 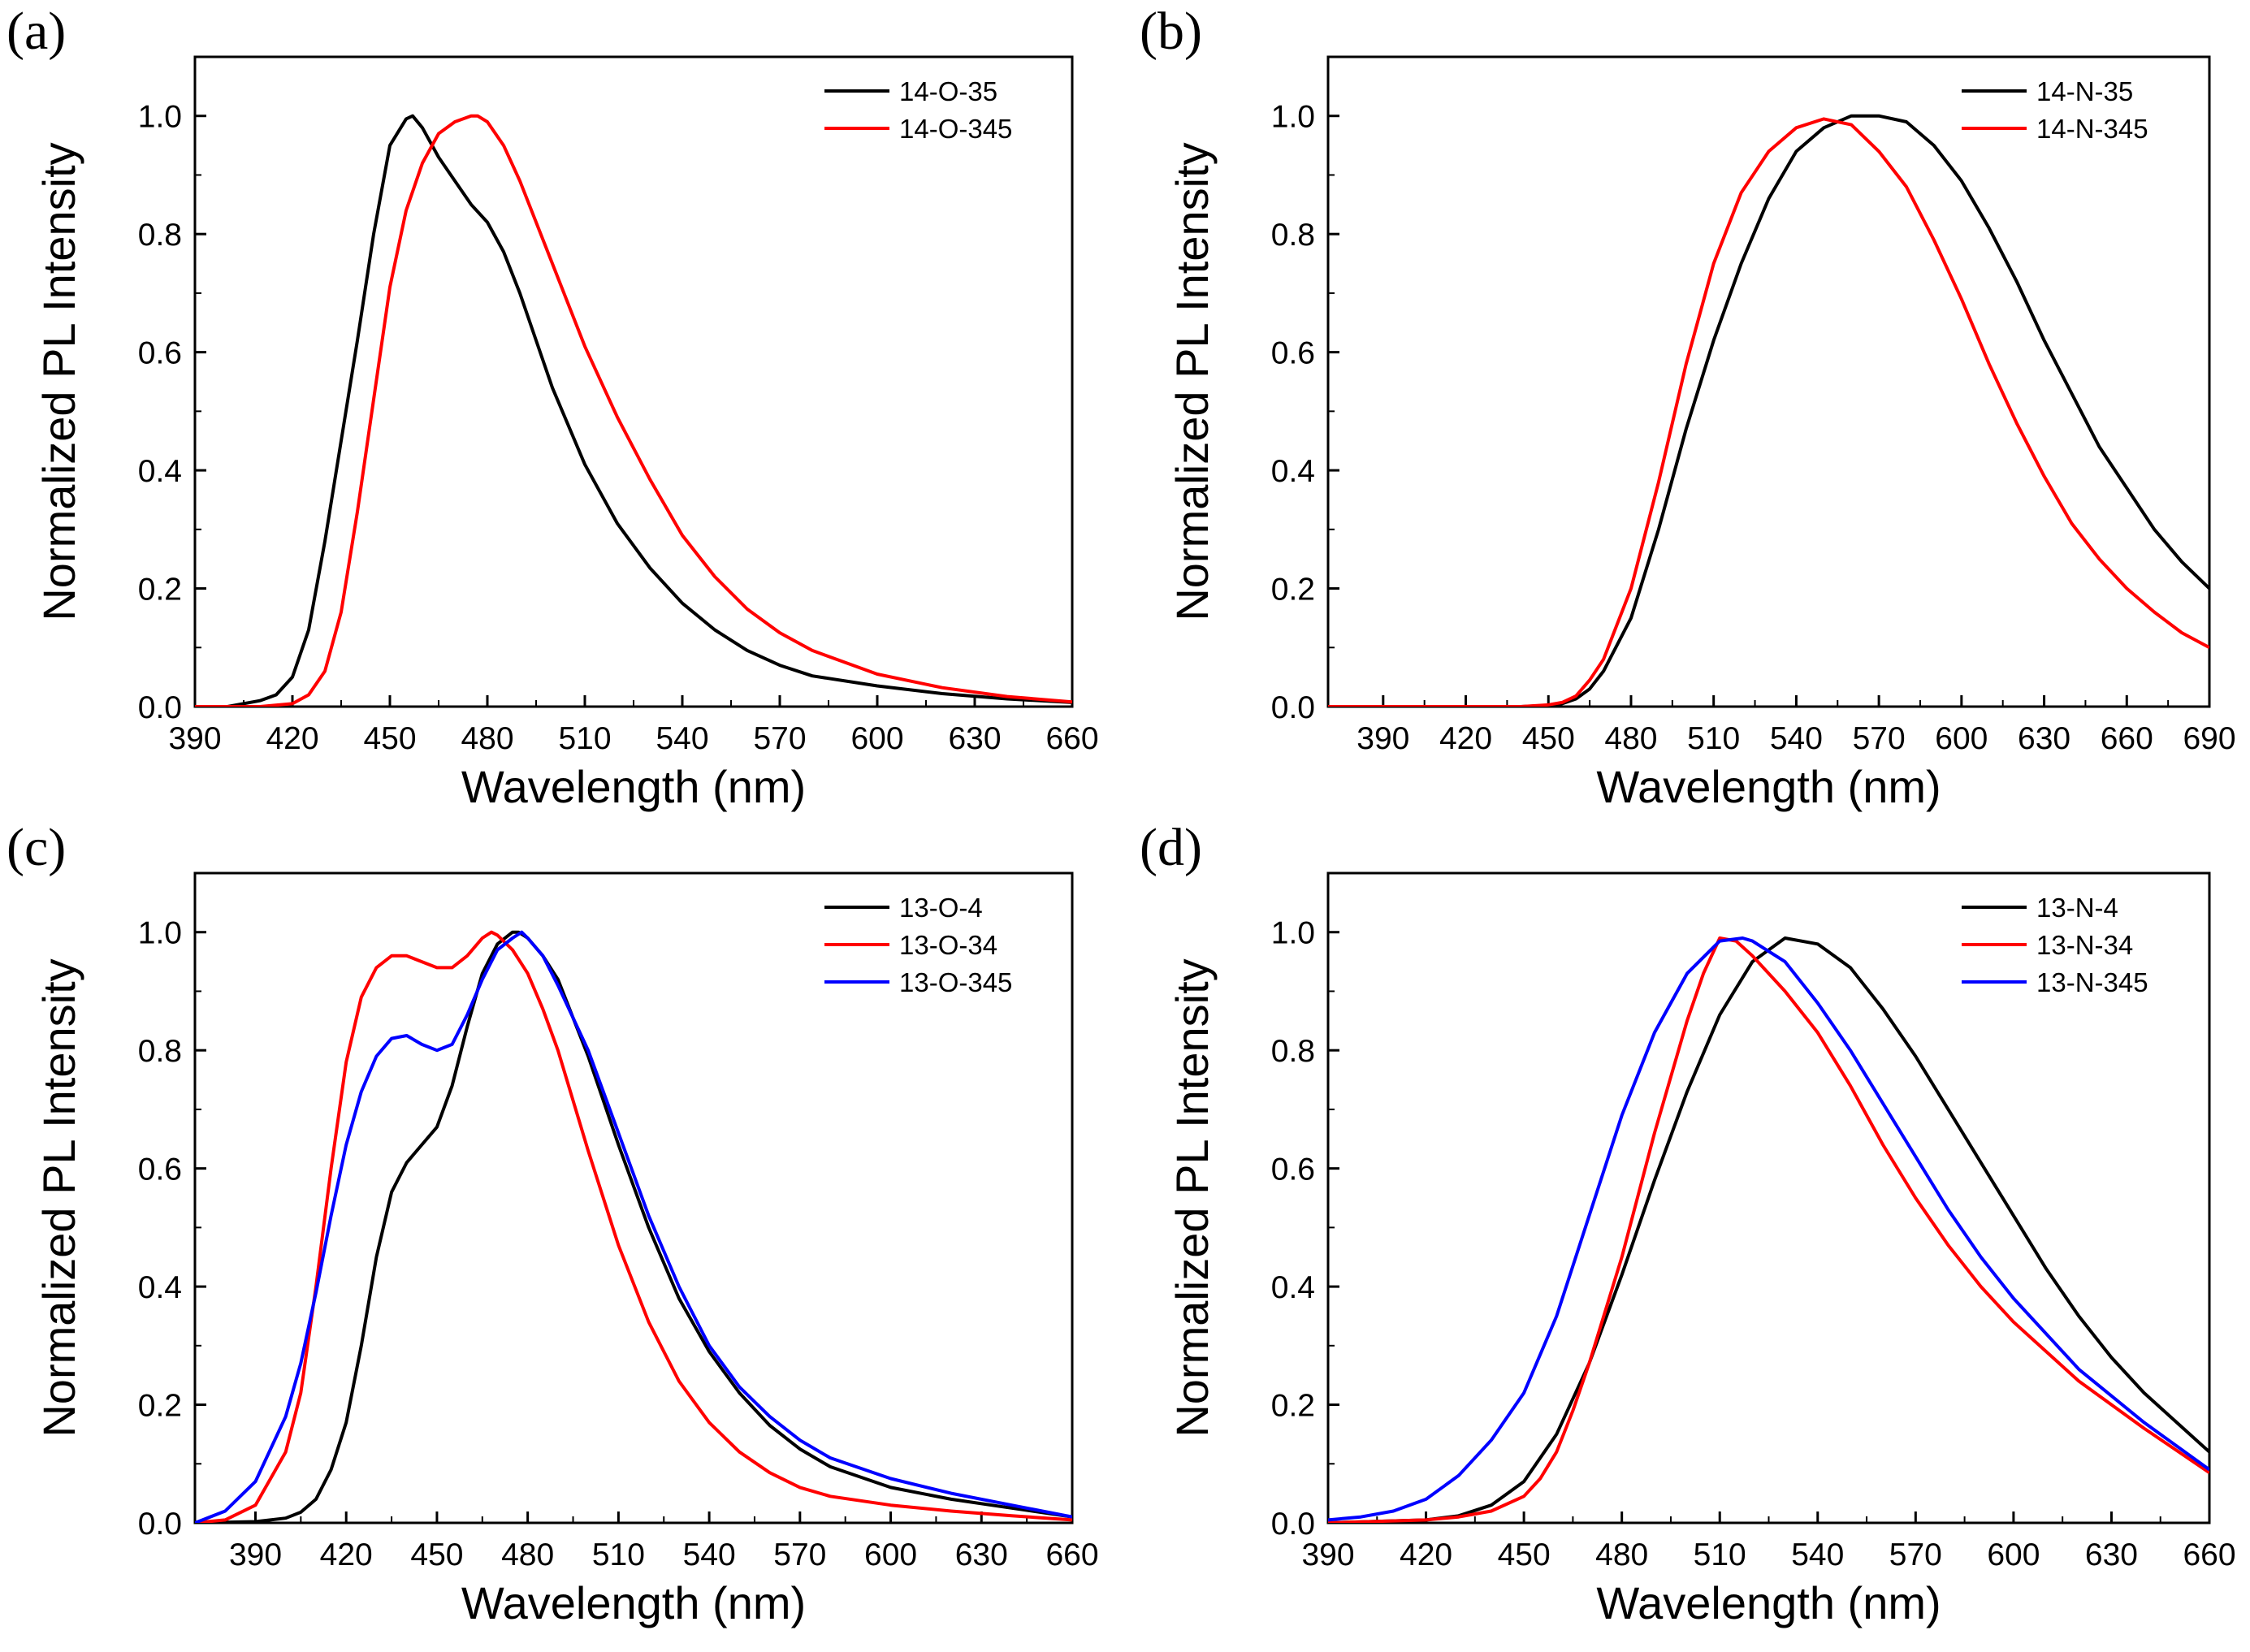 I want to click on panel-label: (b), so click(x=1171, y=31).